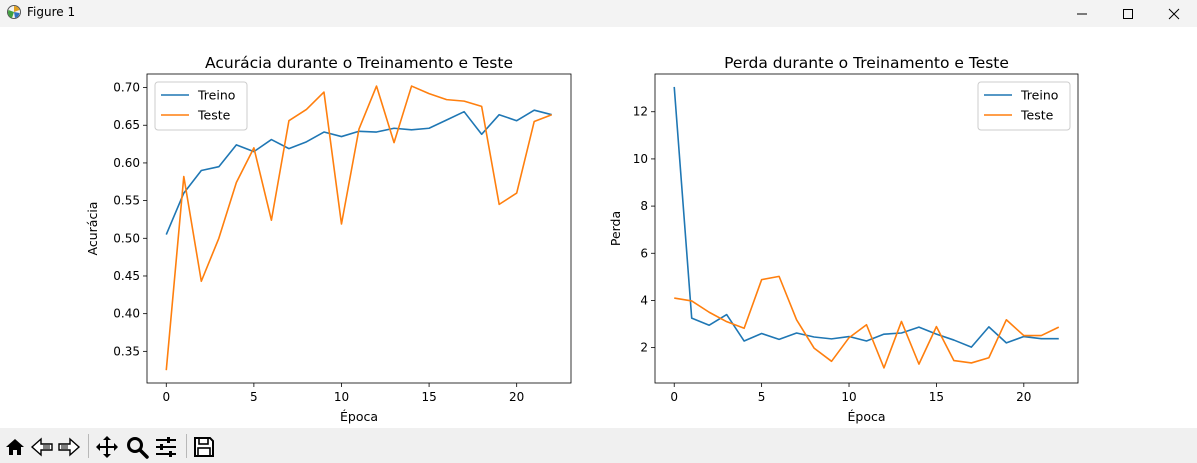 This screenshot has height=463, width=1197. I want to click on chart-title: Acurácia durante o Treinamento e Teste, so click(359, 63).